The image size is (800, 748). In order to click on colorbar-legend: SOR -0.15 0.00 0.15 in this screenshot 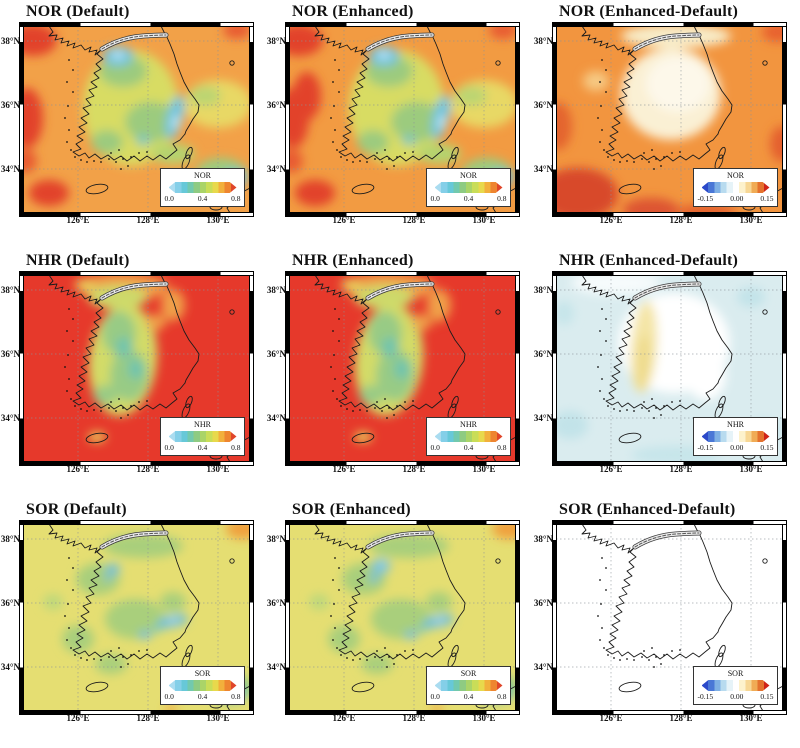, I will do `click(735, 685)`.